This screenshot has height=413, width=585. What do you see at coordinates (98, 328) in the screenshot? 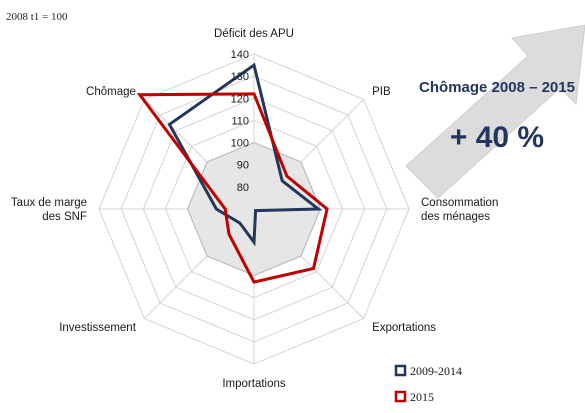
I see `axis-label: Investissement` at bounding box center [98, 328].